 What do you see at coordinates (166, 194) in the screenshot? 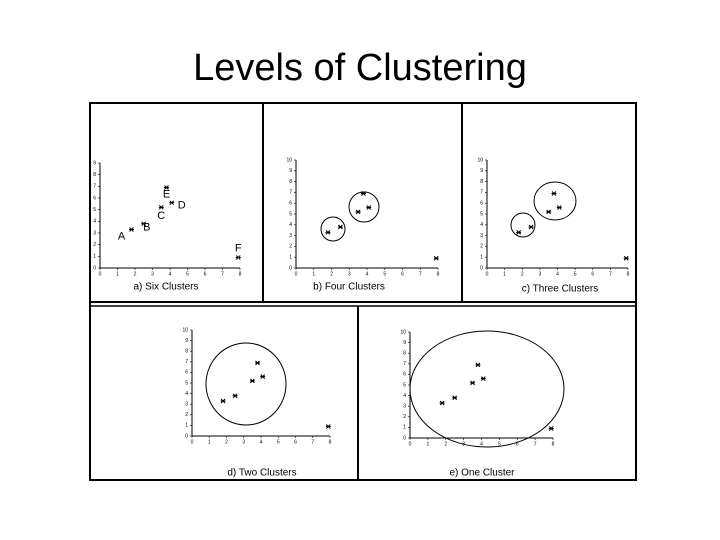
I see `point-label: E` at bounding box center [166, 194].